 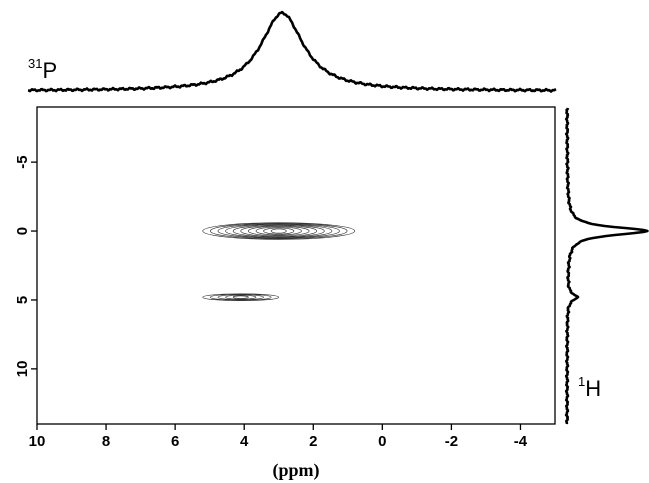 I want to click on x-tick-label: 2, so click(x=313, y=441).